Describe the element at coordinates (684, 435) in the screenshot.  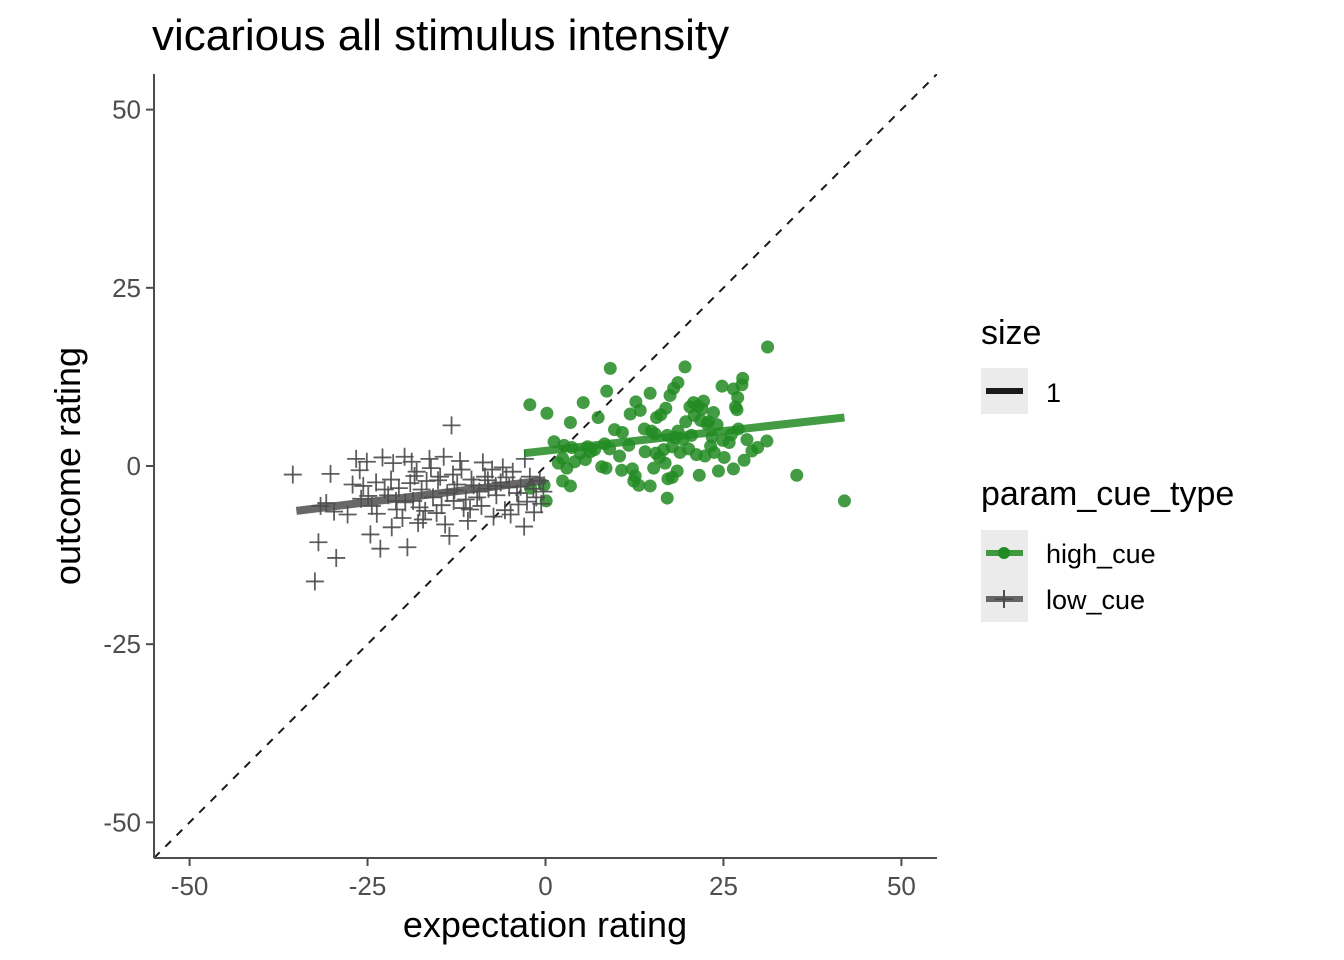
I see `fit-line-high_cue` at that location.